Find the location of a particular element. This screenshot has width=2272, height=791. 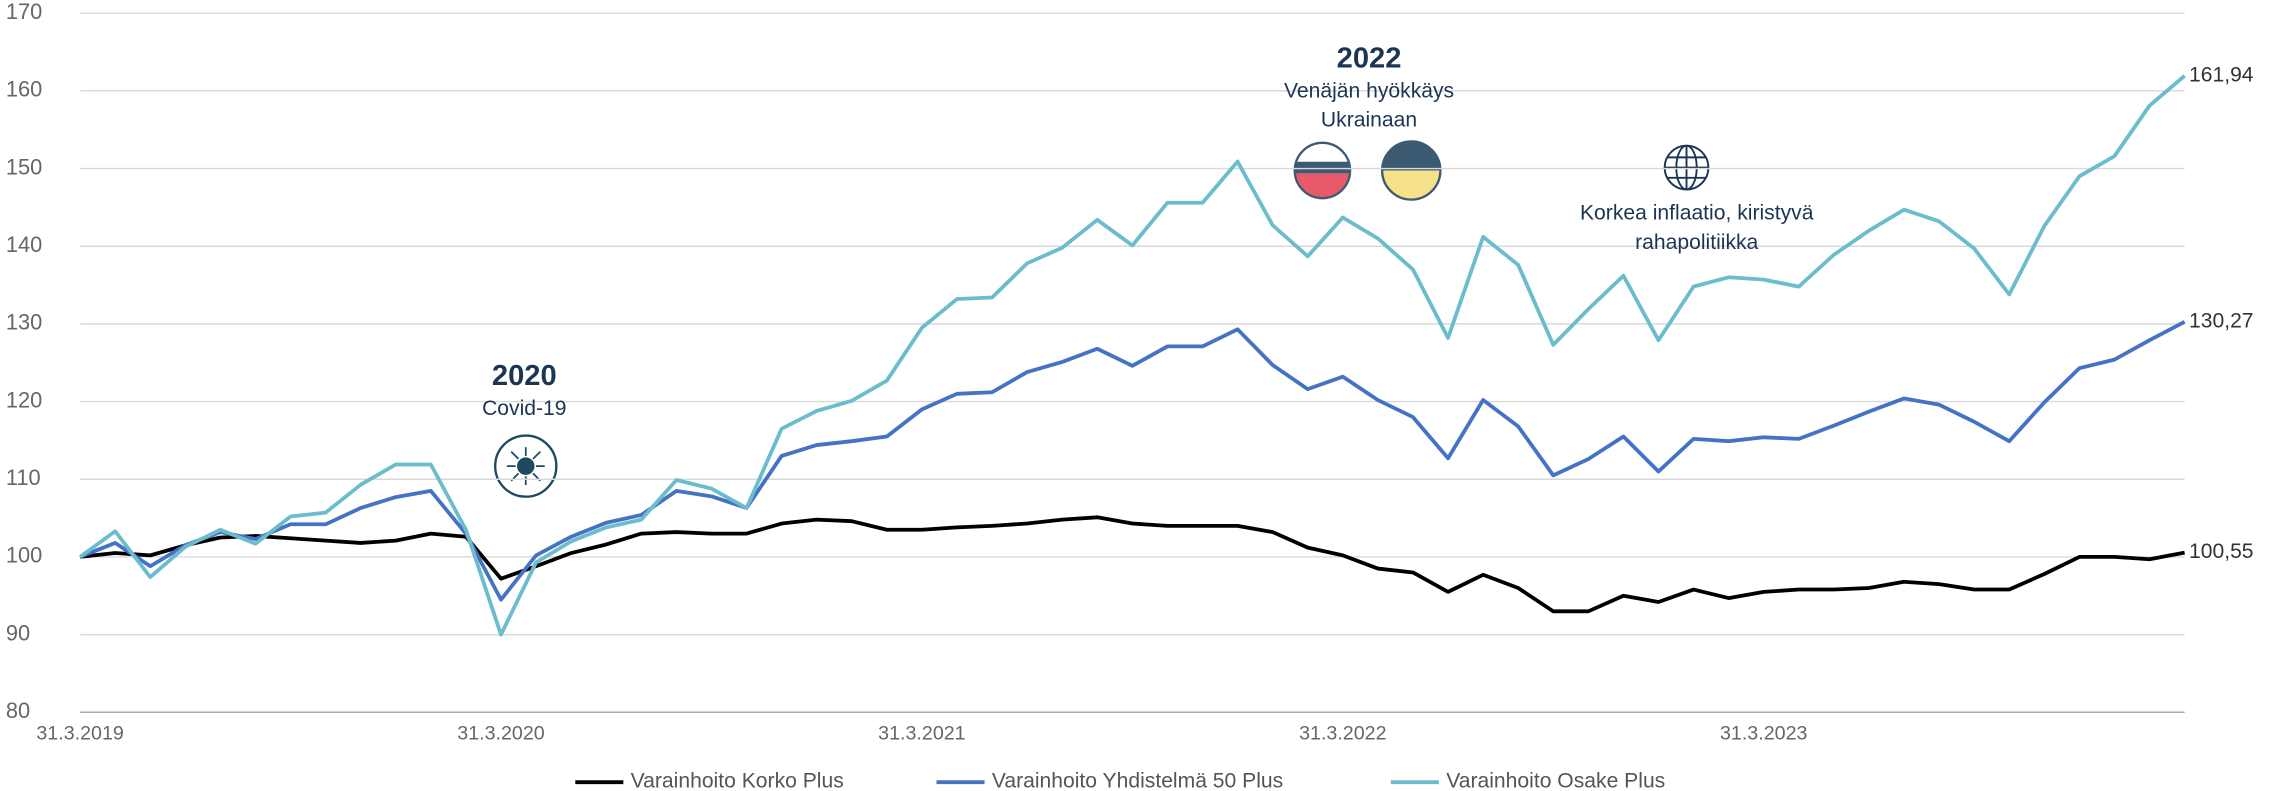

y-tick-label: 160 is located at coordinates (24, 89).